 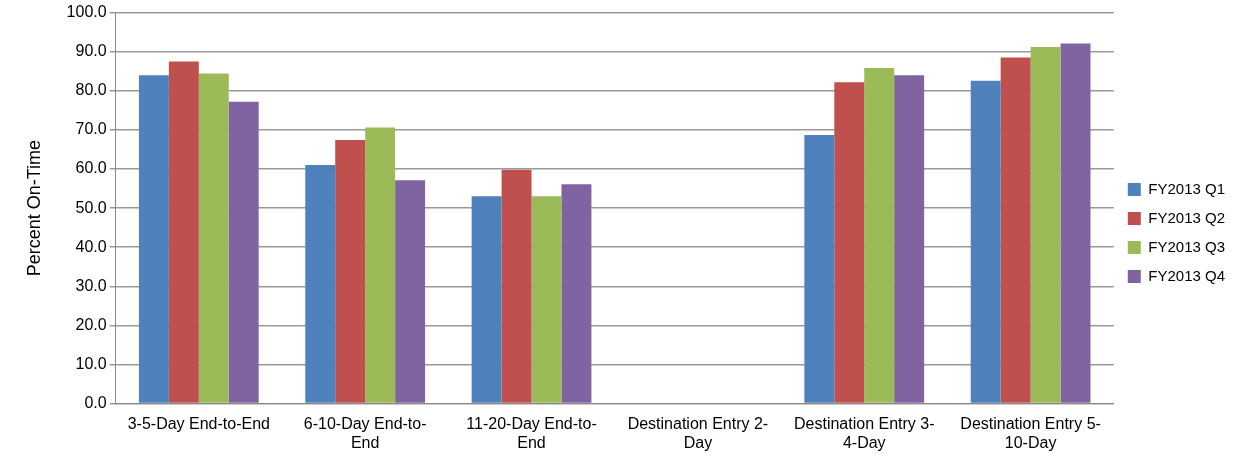 What do you see at coordinates (91, 324) in the screenshot?
I see `y-tick-label: 20.0` at bounding box center [91, 324].